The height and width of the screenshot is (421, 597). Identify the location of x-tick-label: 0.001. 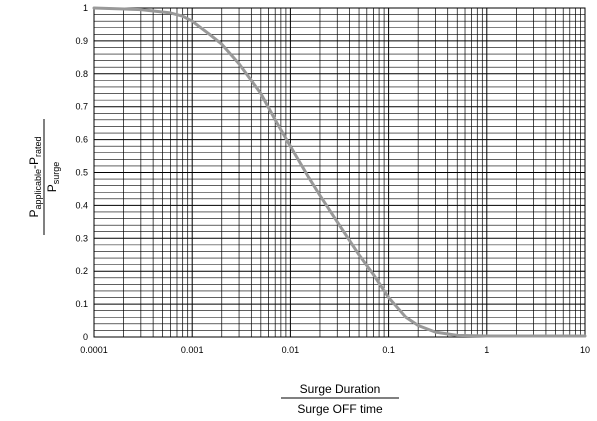
(192, 350).